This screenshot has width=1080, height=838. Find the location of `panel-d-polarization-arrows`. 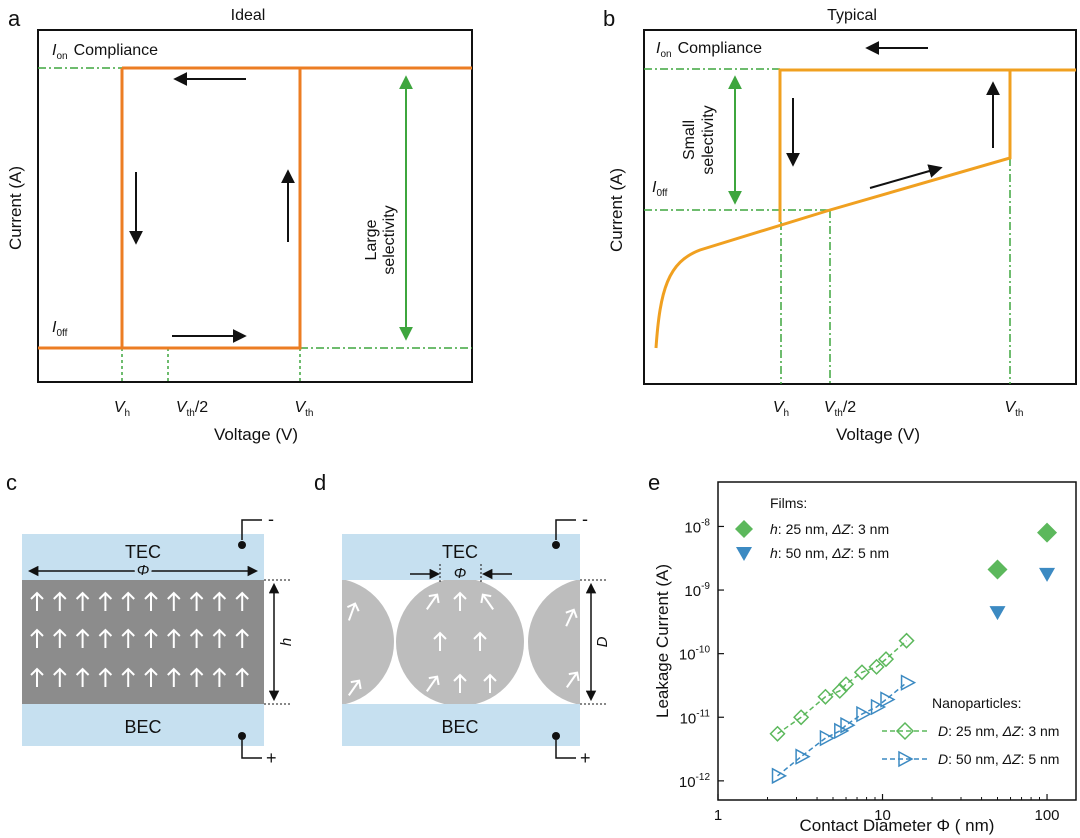

panel-d-polarization-arrows is located at coordinates (463, 643).